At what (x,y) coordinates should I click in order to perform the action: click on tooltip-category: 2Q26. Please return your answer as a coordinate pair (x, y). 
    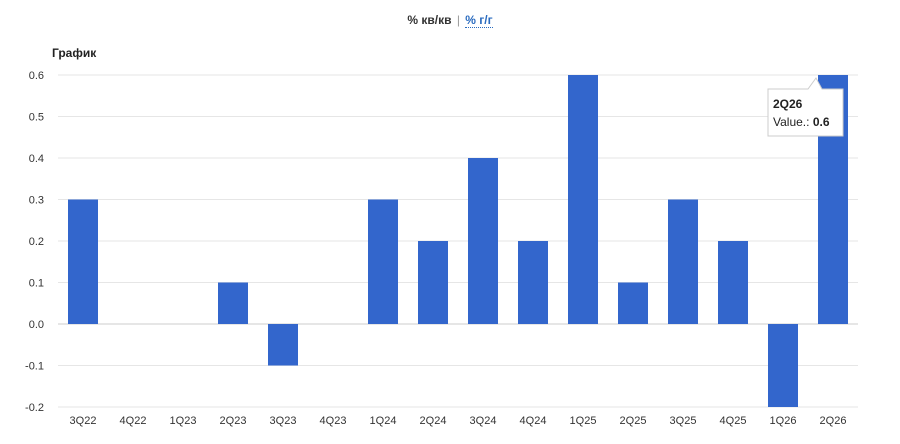
    Looking at the image, I should click on (788, 104).